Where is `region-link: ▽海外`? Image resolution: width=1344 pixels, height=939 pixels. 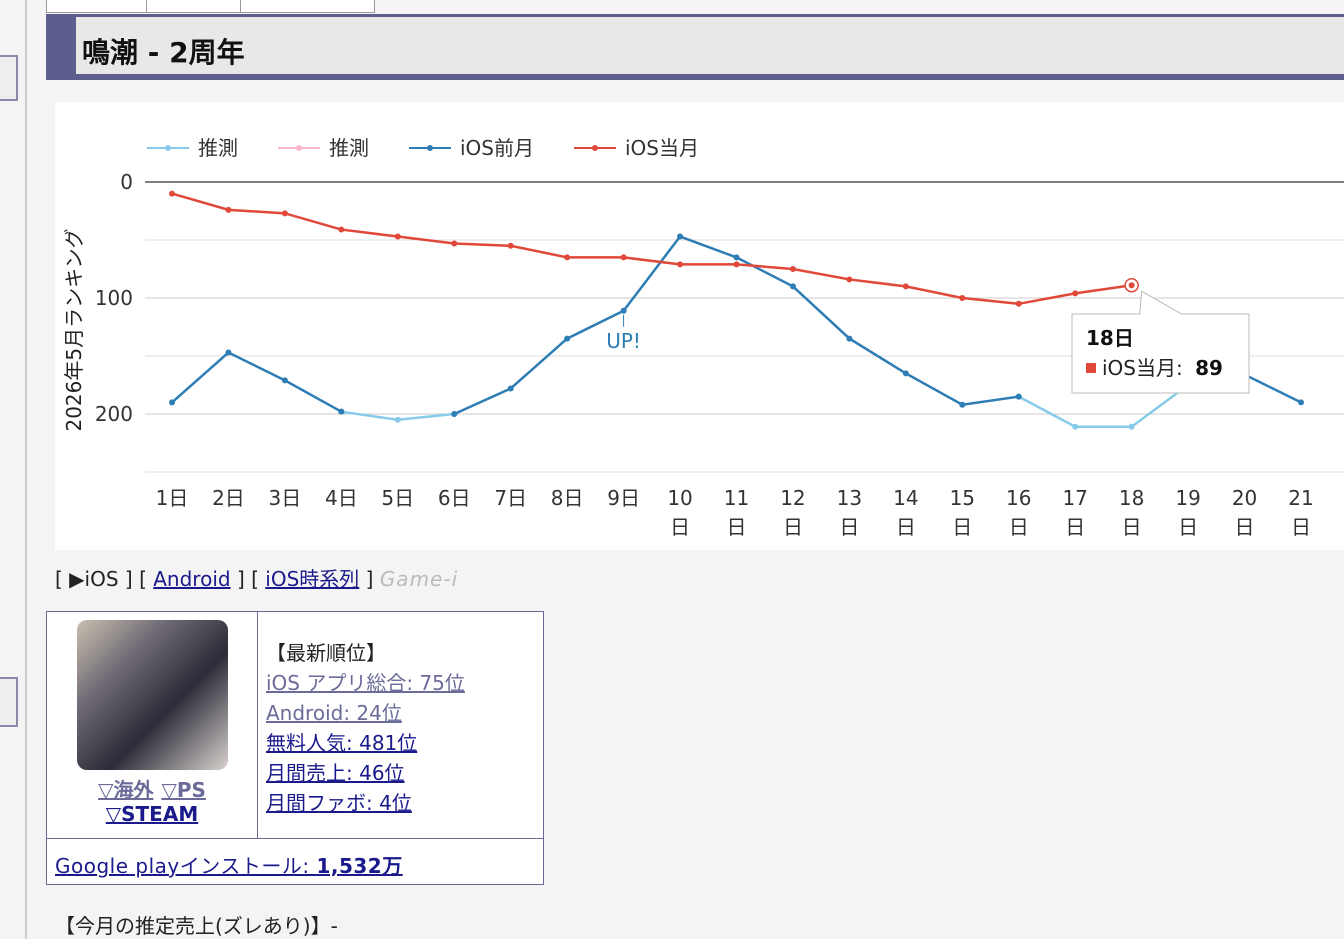
region-link: ▽海外 is located at coordinates (126, 790).